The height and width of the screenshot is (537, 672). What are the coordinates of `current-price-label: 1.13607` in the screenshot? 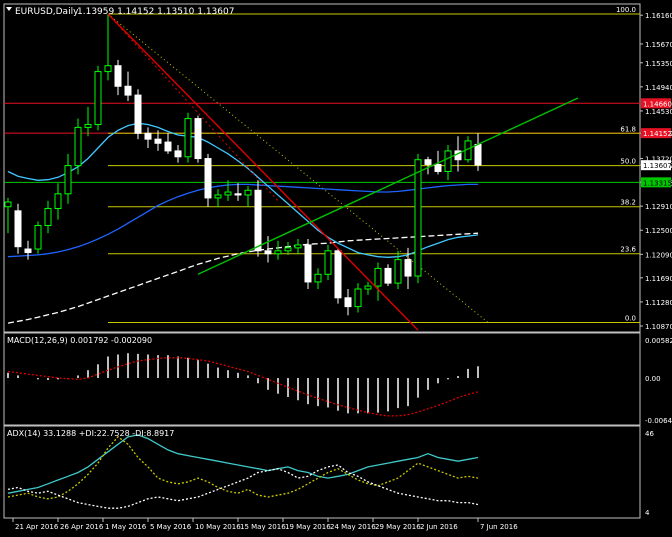 It's located at (657, 166).